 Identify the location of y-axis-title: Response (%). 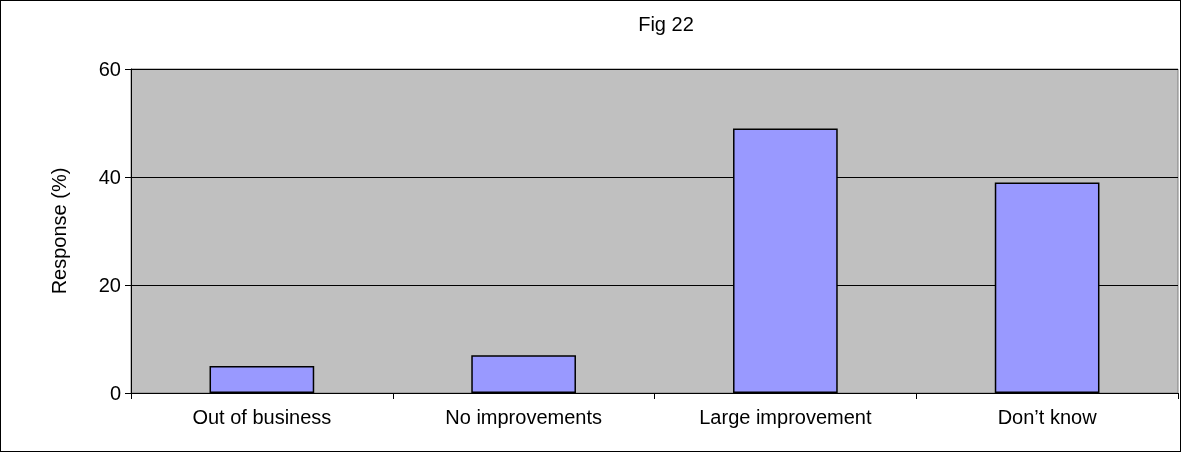
(59, 231).